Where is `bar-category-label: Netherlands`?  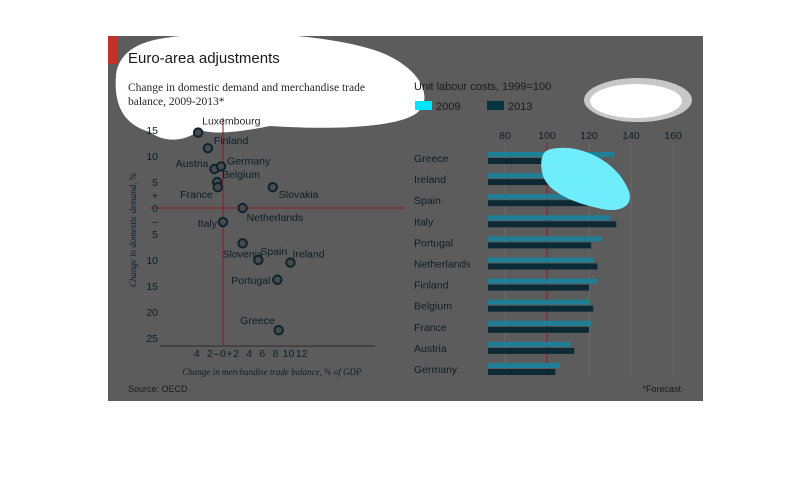 bar-category-label: Netherlands is located at coordinates (442, 265).